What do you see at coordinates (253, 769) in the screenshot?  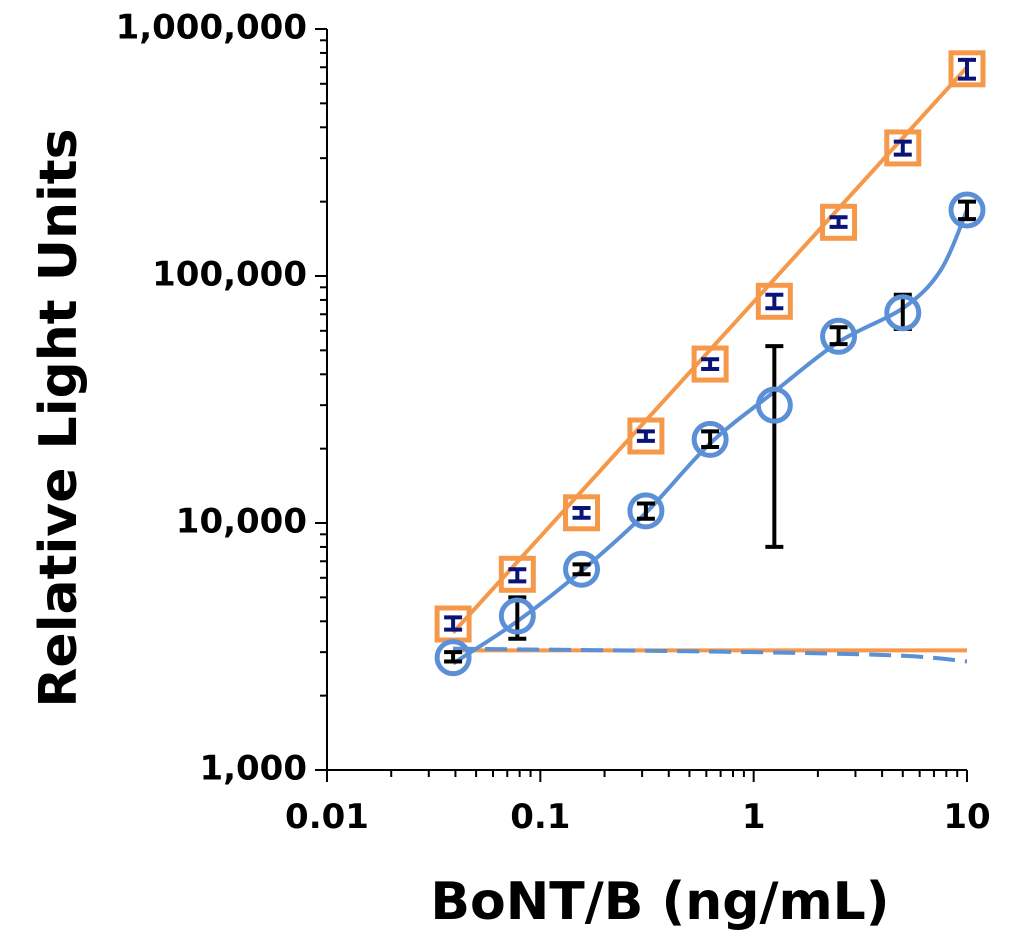 I see `y-tick-label: 1,000` at bounding box center [253, 769].